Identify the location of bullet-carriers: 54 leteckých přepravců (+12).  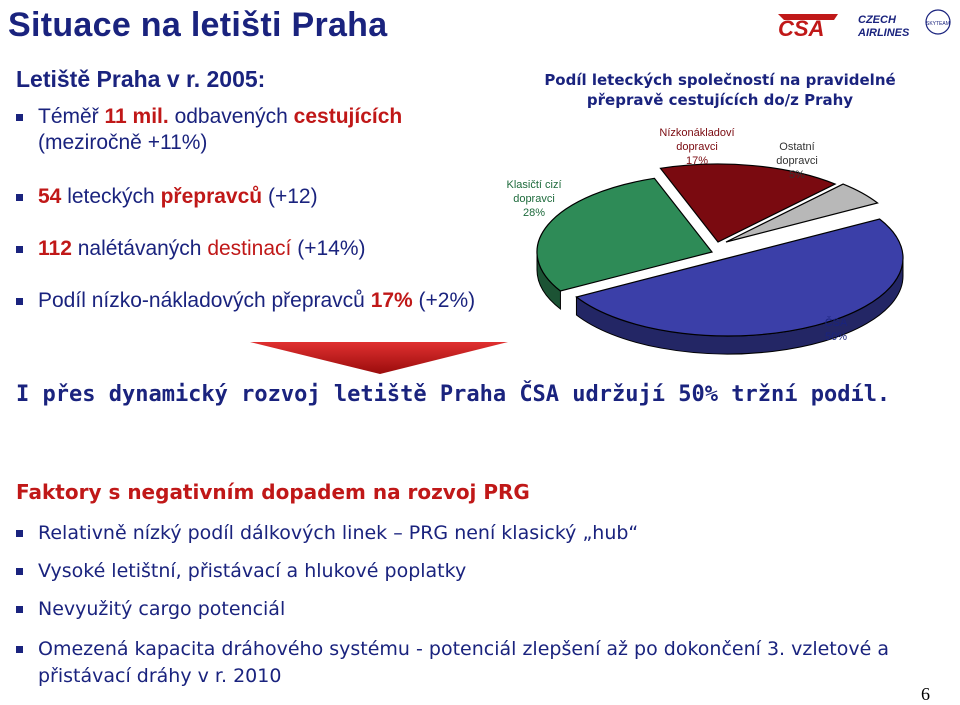
(261, 198).